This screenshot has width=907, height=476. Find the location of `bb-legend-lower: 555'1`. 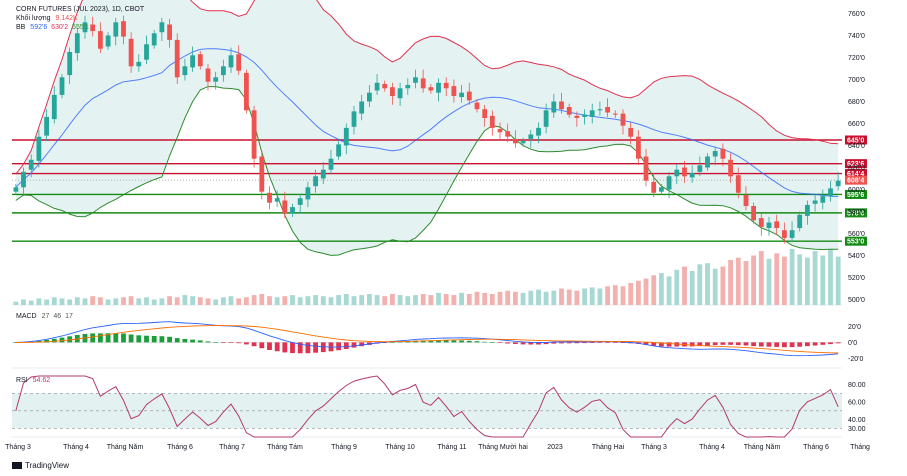

bb-legend-lower: 555'1 is located at coordinates (80, 27).